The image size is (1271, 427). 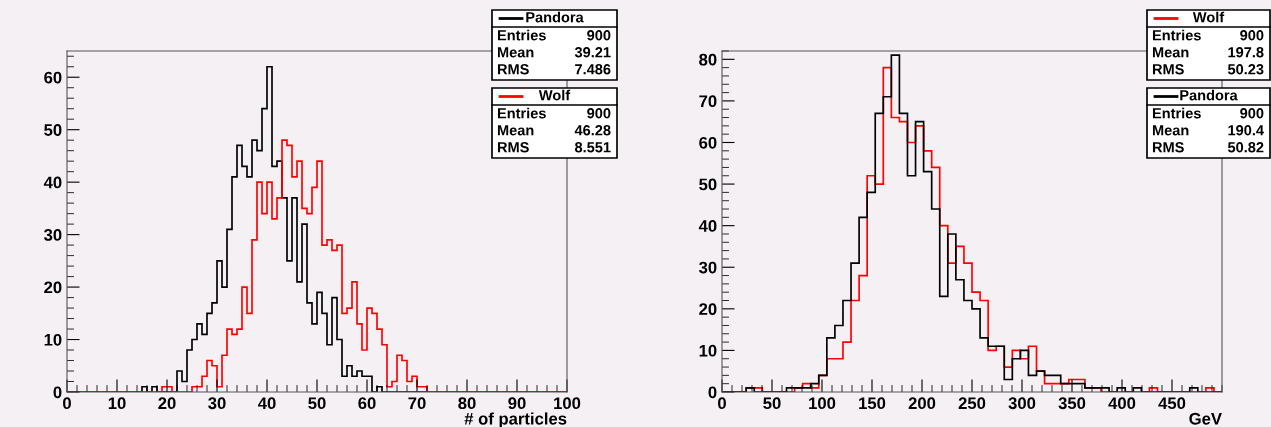 What do you see at coordinates (554, 147) in the screenshot?
I see `text: RMS 8.551` at bounding box center [554, 147].